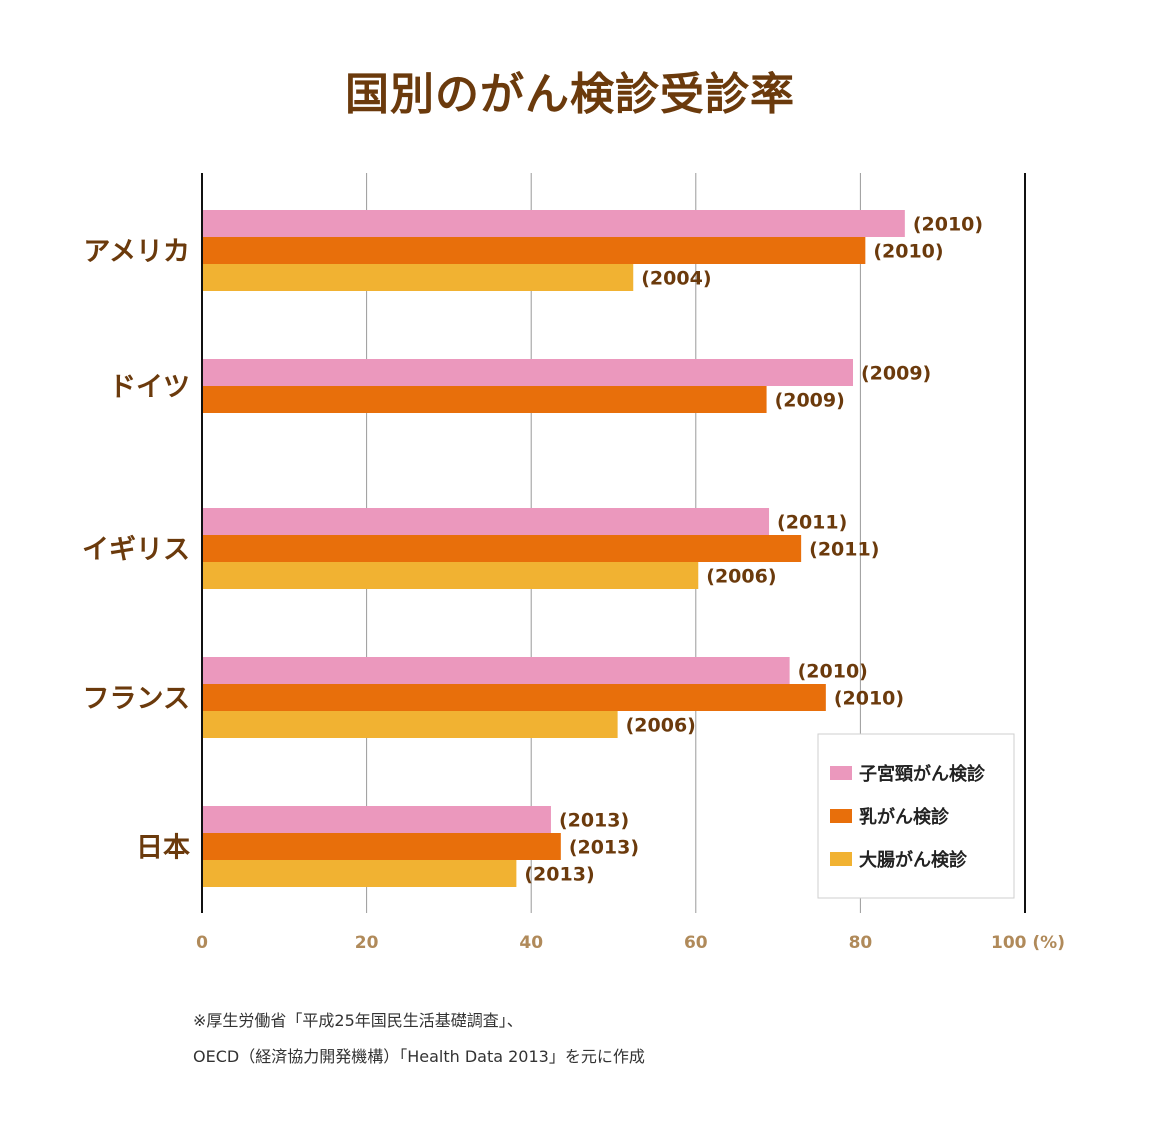 The width and height of the screenshot is (1165, 1127). What do you see at coordinates (149, 387) in the screenshot?
I see `category-label: ドイツ` at bounding box center [149, 387].